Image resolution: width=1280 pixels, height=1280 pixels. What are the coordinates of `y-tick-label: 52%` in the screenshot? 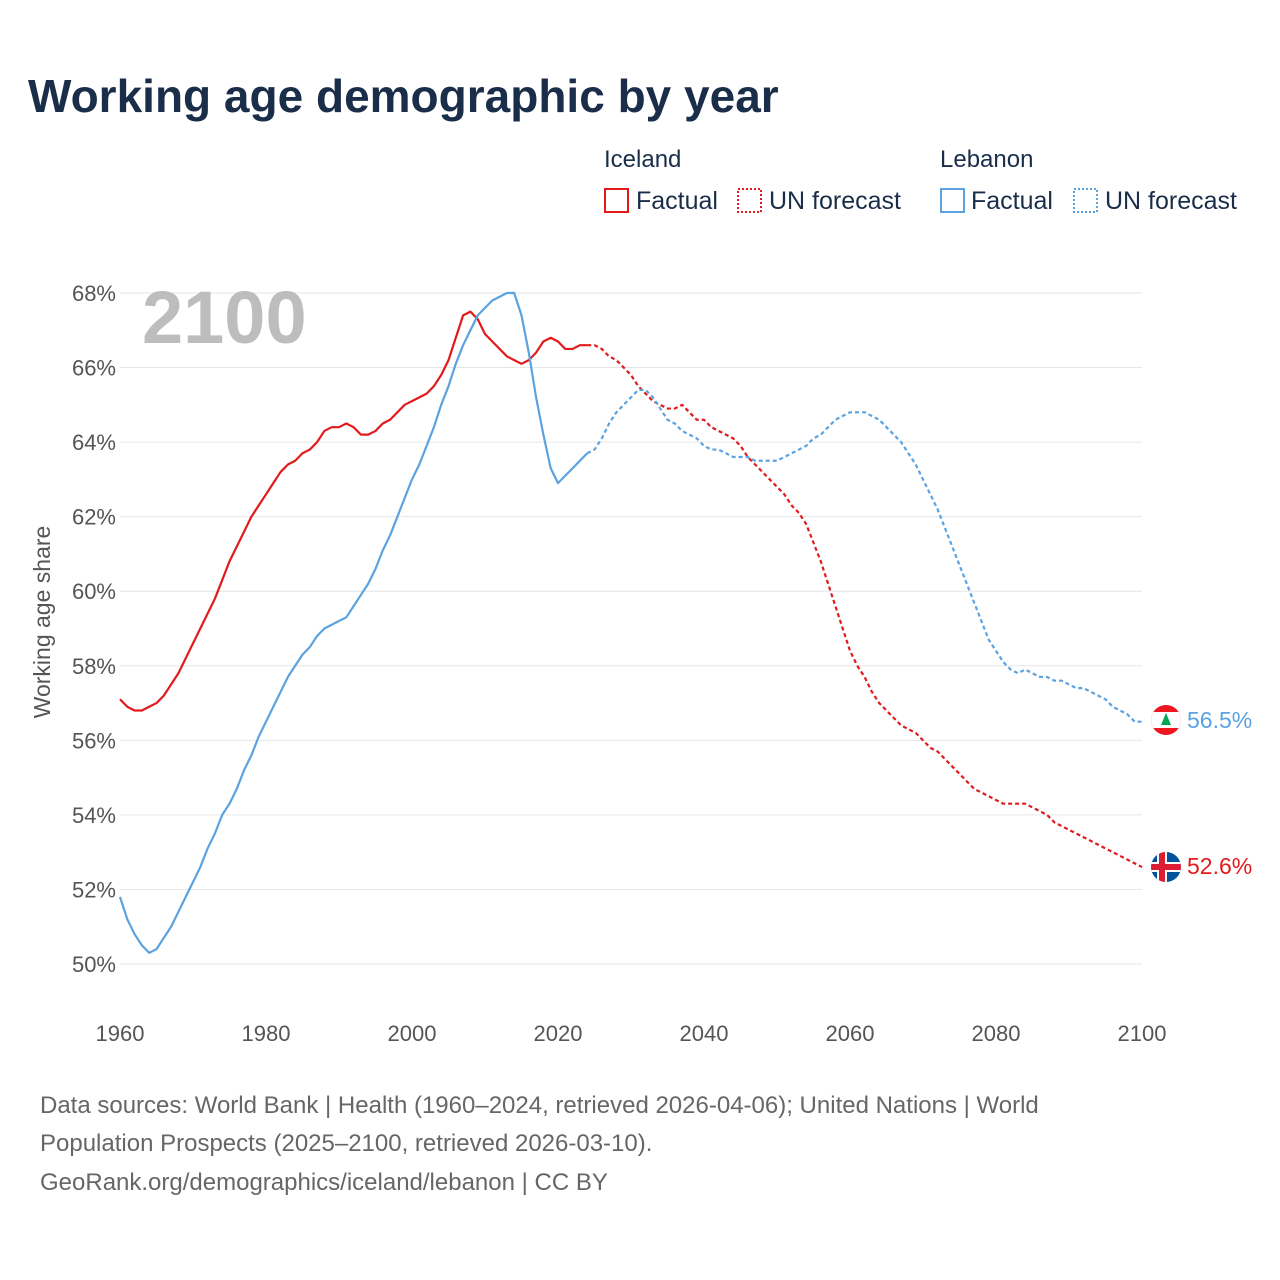 It's located at (94, 889).